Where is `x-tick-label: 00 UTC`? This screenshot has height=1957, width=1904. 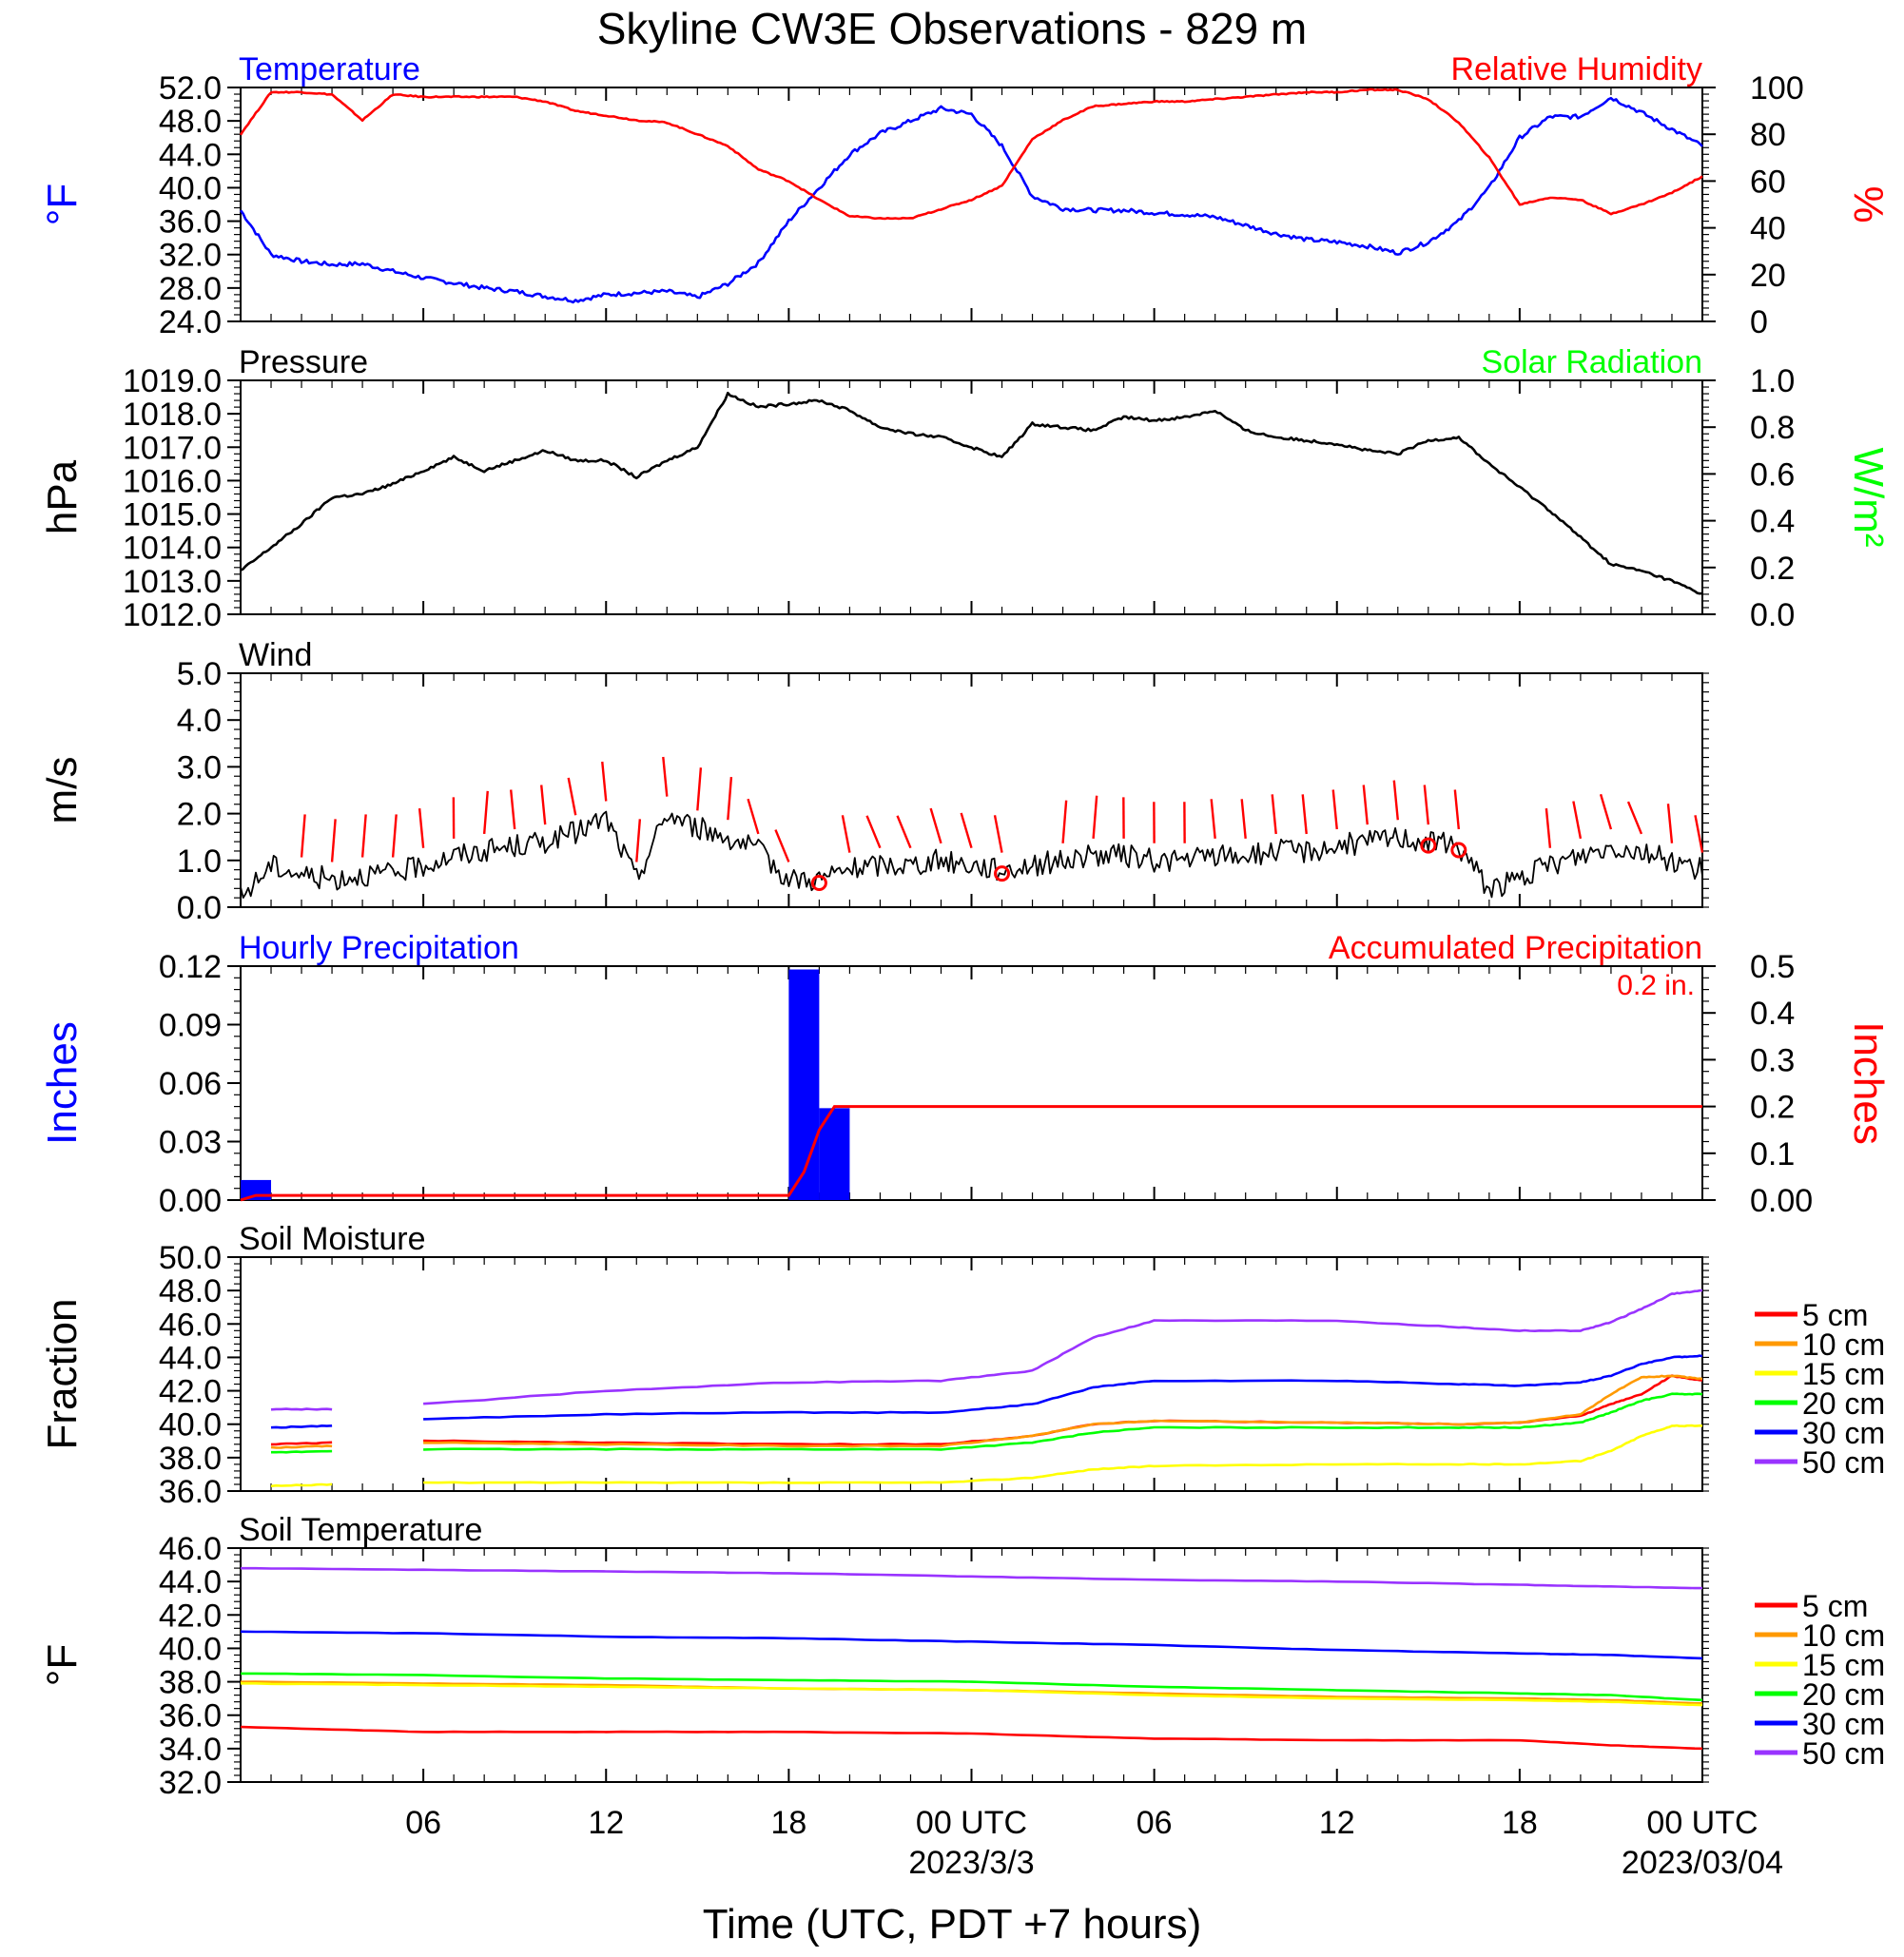 x-tick-label: 00 UTC is located at coordinates (971, 1823).